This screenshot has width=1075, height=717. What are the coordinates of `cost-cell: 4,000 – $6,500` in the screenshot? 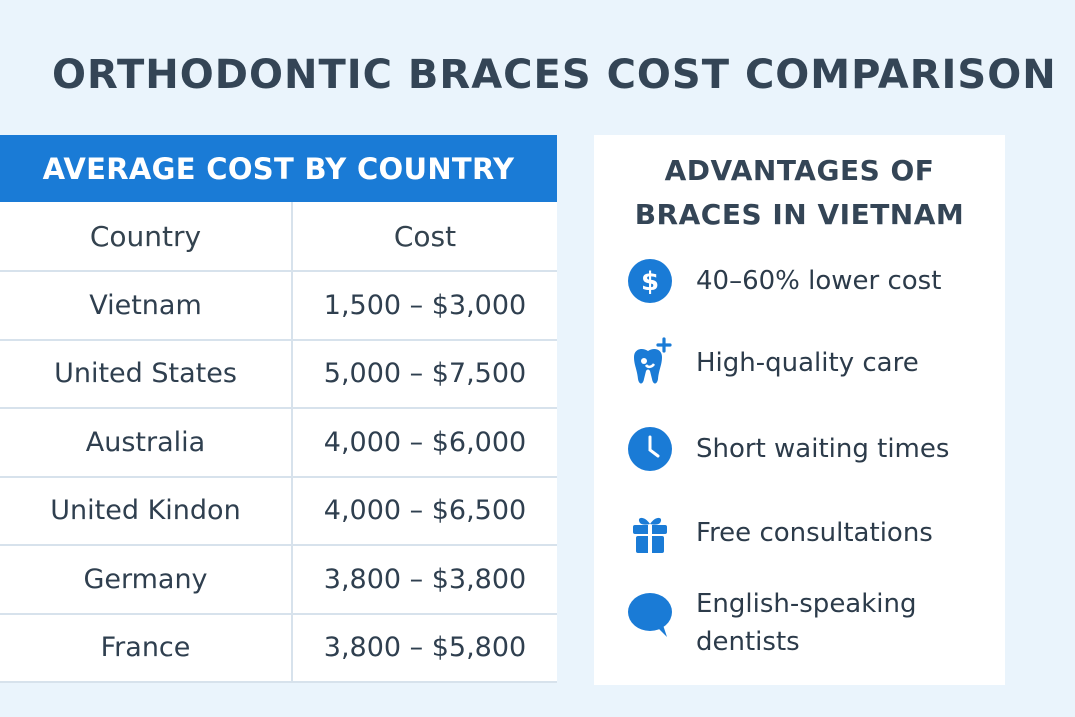 It's located at (425, 511).